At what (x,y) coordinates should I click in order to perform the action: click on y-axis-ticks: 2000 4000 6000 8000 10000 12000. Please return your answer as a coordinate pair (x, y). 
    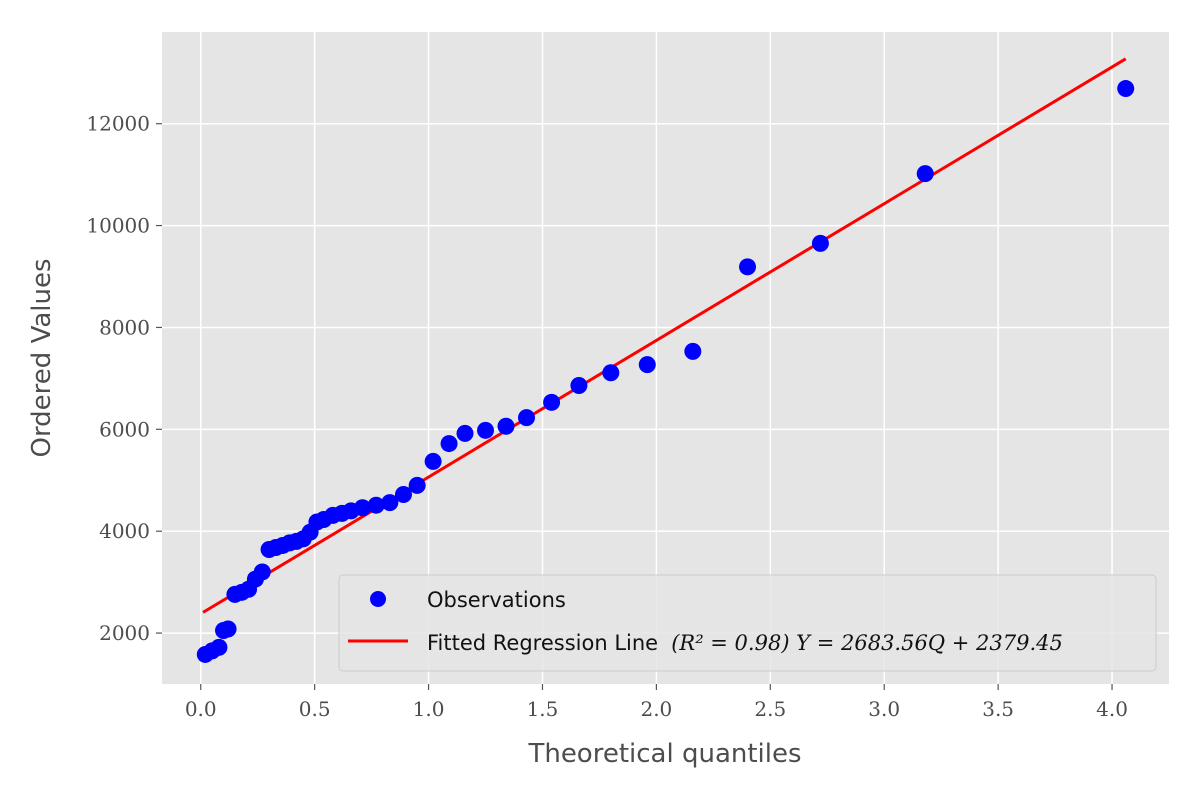
    Looking at the image, I should click on (124, 378).